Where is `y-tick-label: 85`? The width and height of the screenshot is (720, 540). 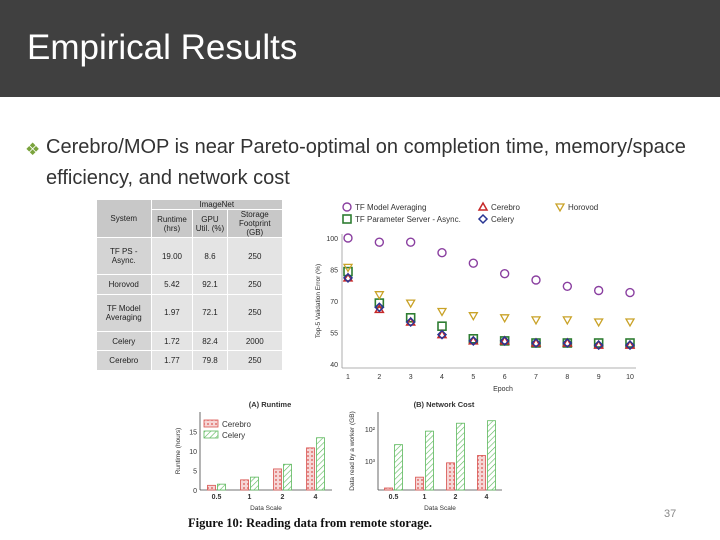 y-tick-label: 85 is located at coordinates (334, 271).